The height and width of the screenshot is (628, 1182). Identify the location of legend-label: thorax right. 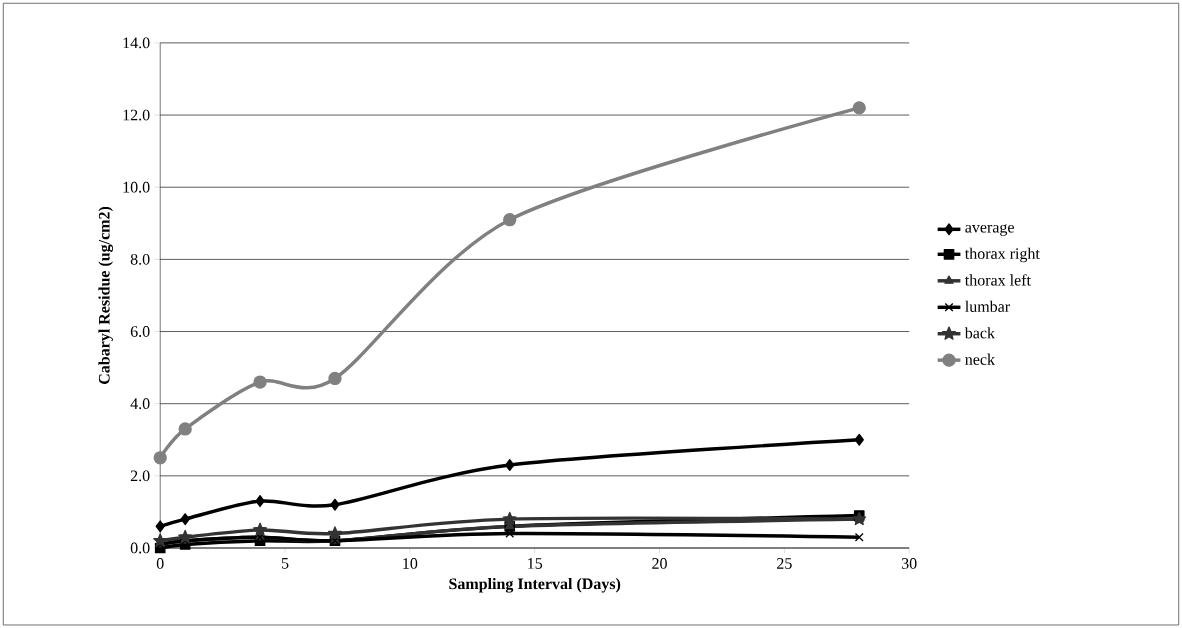
(1002, 255).